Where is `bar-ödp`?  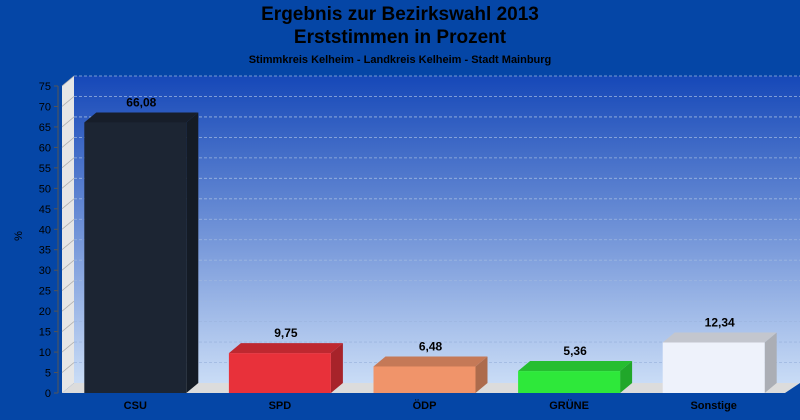 bar-ödp is located at coordinates (430, 374).